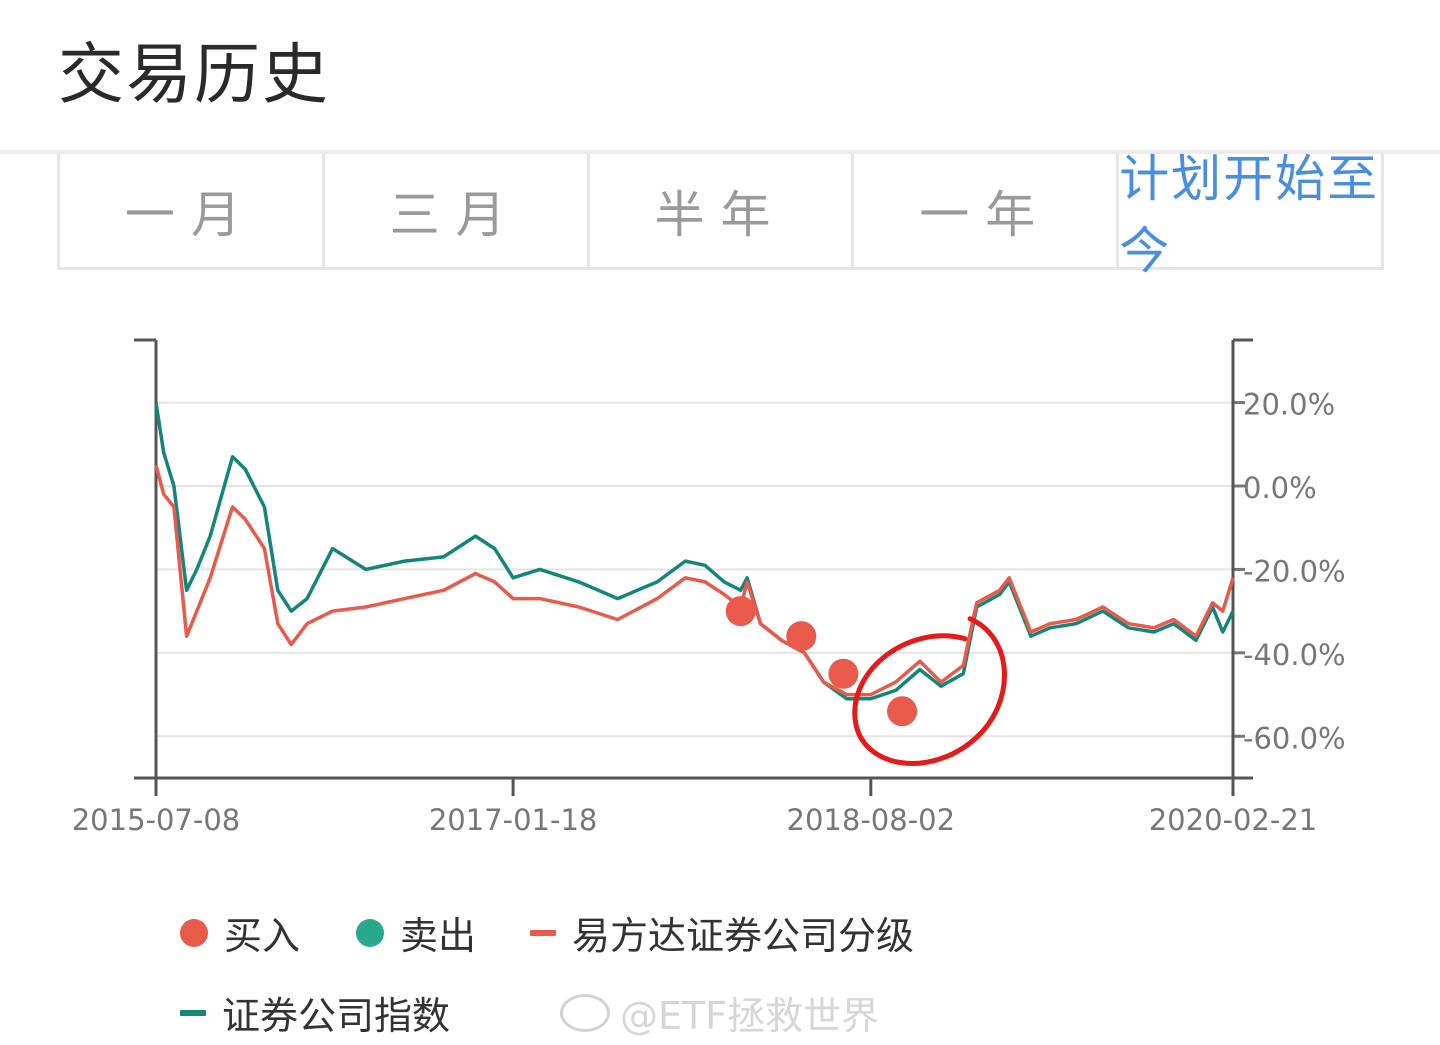 The height and width of the screenshot is (1045, 1440). Describe the element at coordinates (336, 1016) in the screenshot. I see `legend-index-label: 证券公司指数` at that location.